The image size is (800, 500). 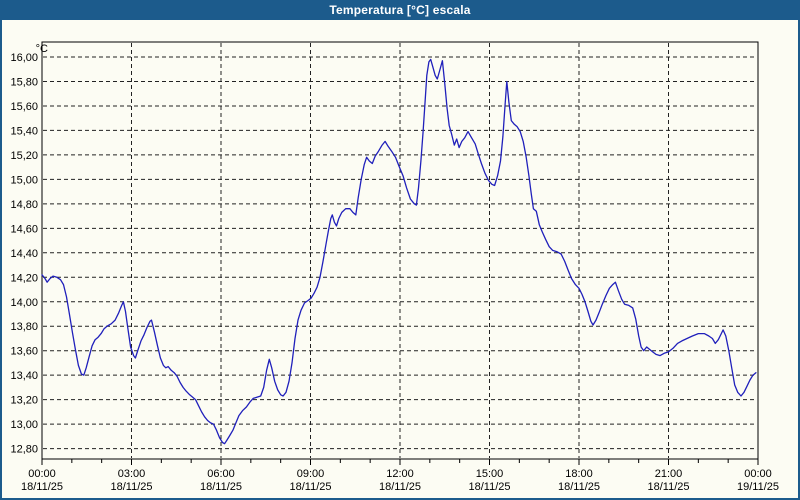 I want to click on y-tick-label: 13,60, so click(x=24, y=352).